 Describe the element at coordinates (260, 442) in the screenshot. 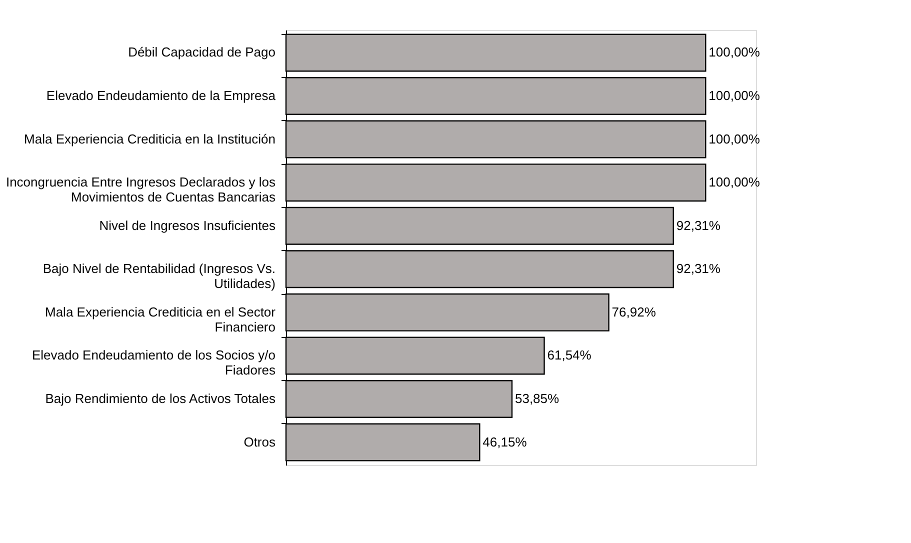

I see `y-tick-label: Otros` at that location.